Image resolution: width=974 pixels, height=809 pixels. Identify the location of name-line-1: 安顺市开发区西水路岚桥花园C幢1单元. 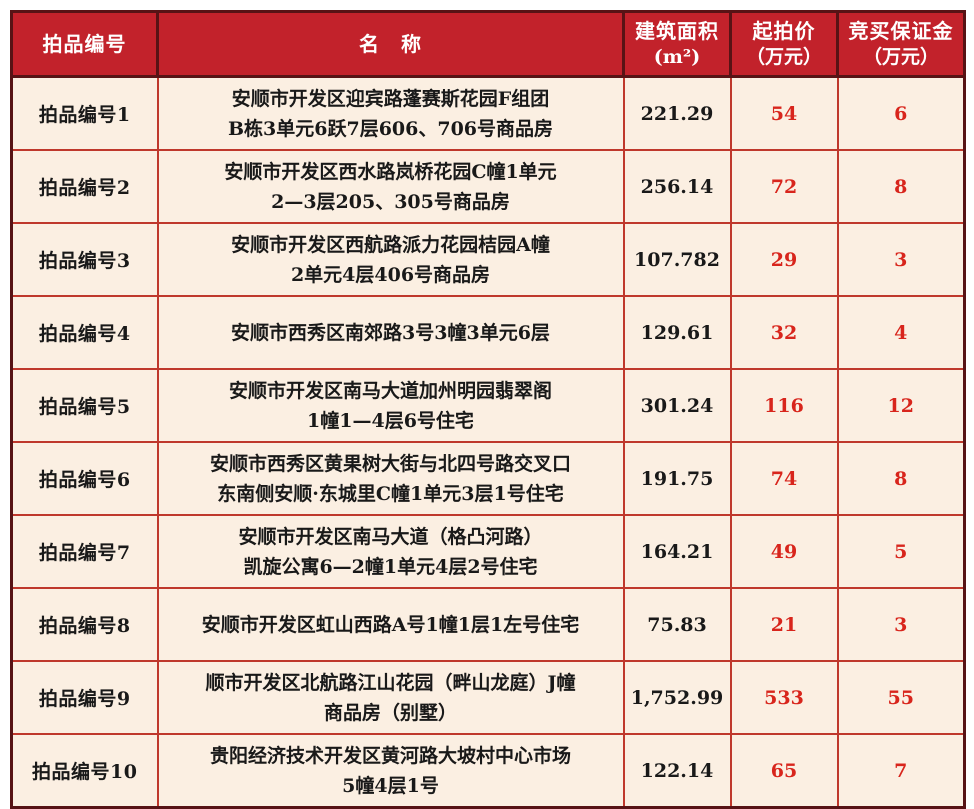
(390, 171).